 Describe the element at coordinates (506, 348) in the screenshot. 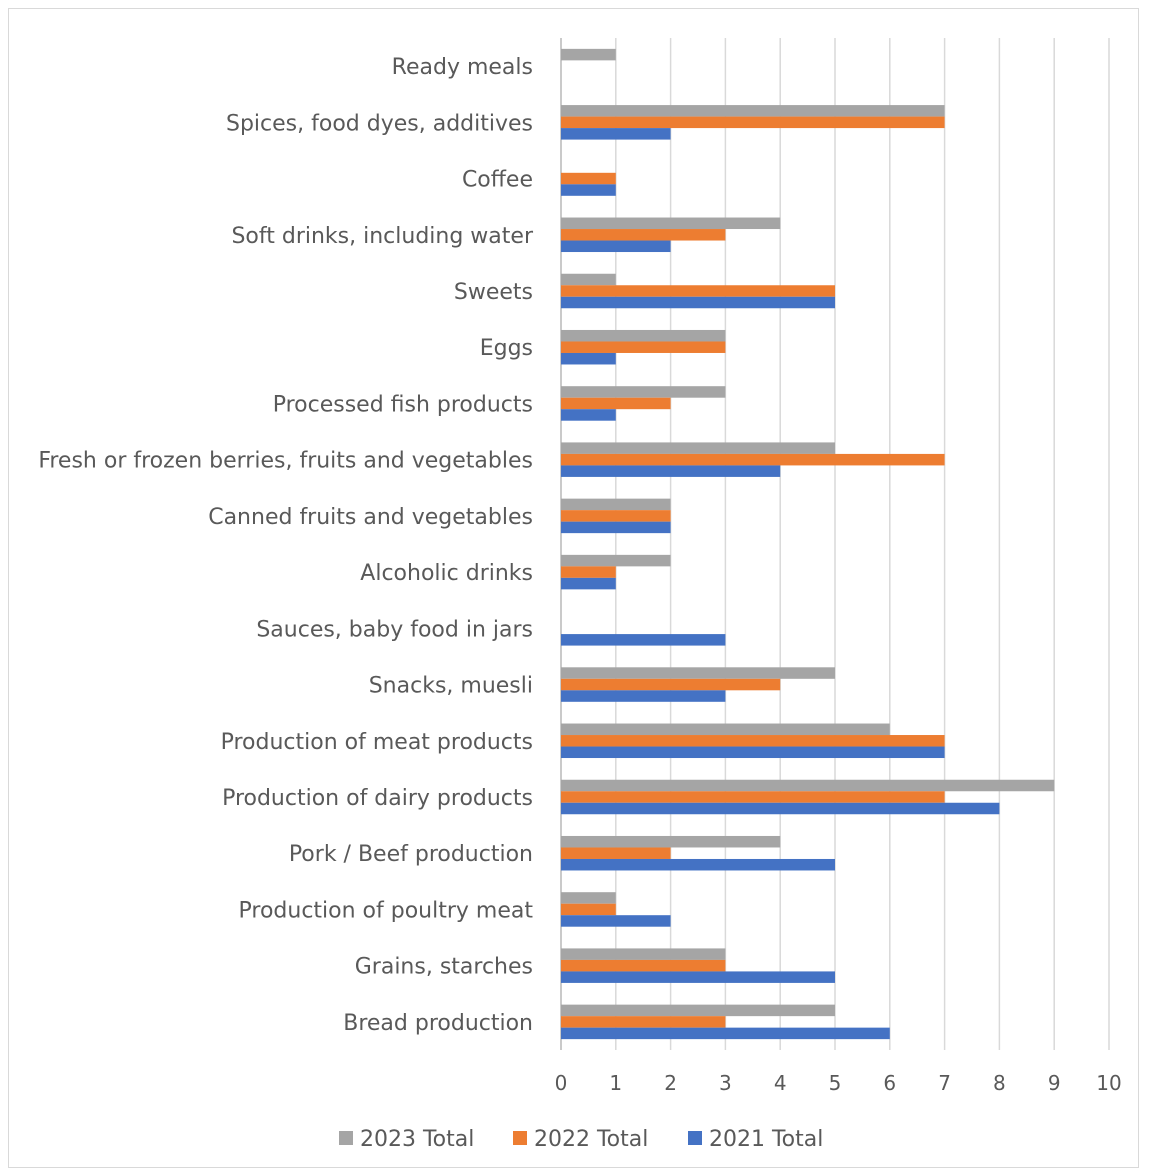

I see `category-label: Eggs` at that location.